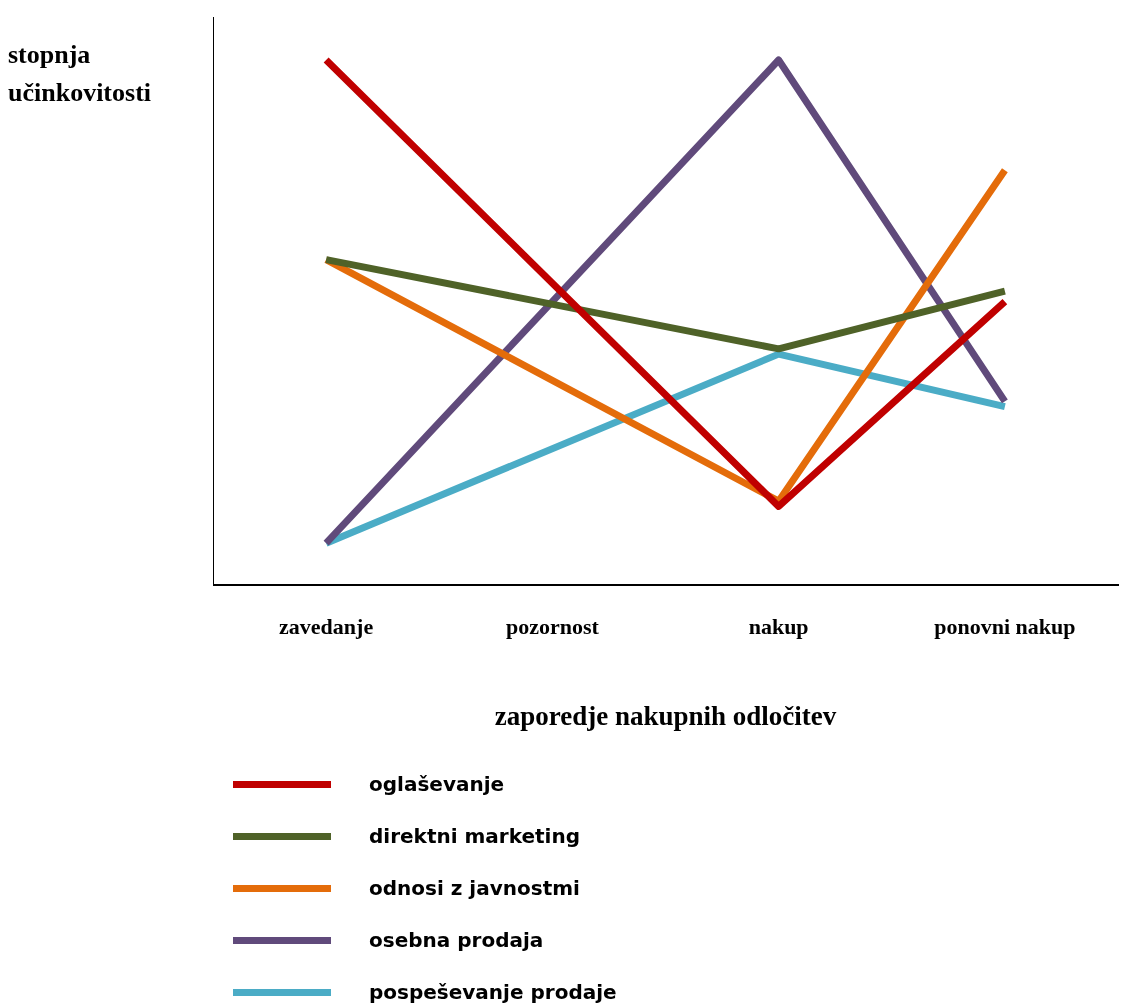 Image resolution: width=1133 pixels, height=1006 pixels. What do you see at coordinates (456, 940) in the screenshot?
I see `legend-label: osebna prodaja` at bounding box center [456, 940].